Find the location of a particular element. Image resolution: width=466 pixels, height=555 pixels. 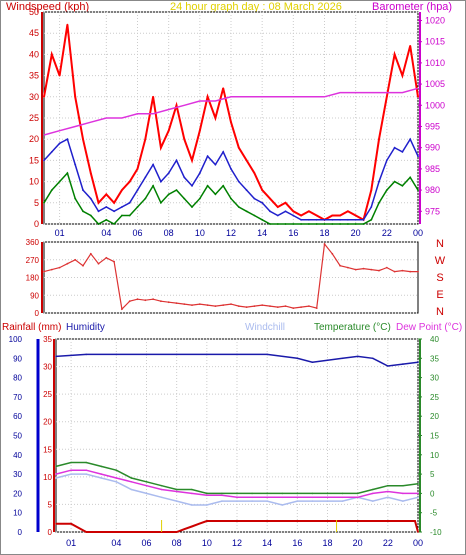

humidity-tick-label: 70 is located at coordinates (17, 397).